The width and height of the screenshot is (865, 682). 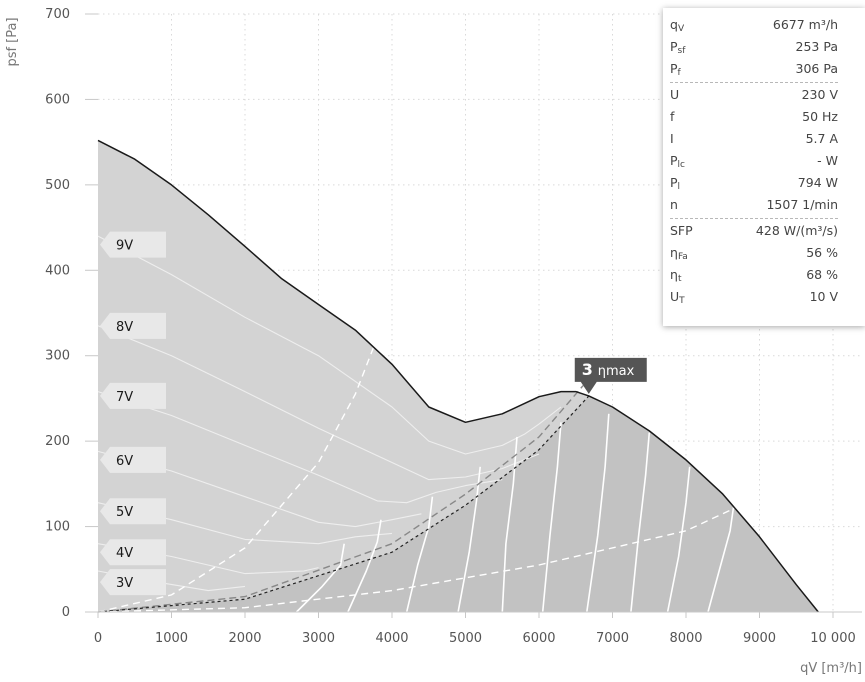 What do you see at coordinates (764, 183) in the screenshot?
I see `info-row: Pl 794 W` at bounding box center [764, 183].